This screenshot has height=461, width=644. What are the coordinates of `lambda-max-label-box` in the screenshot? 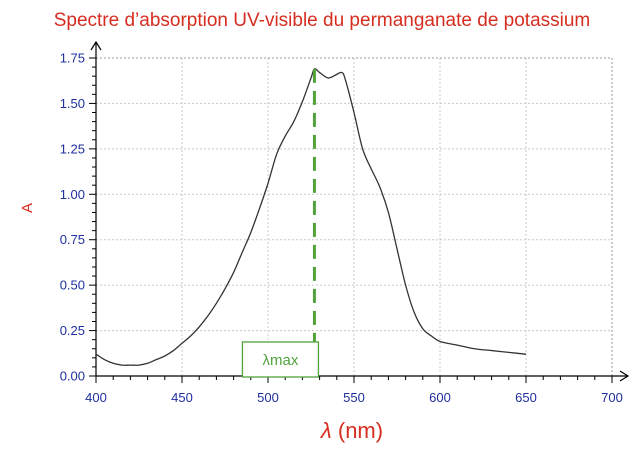 It's located at (280, 359).